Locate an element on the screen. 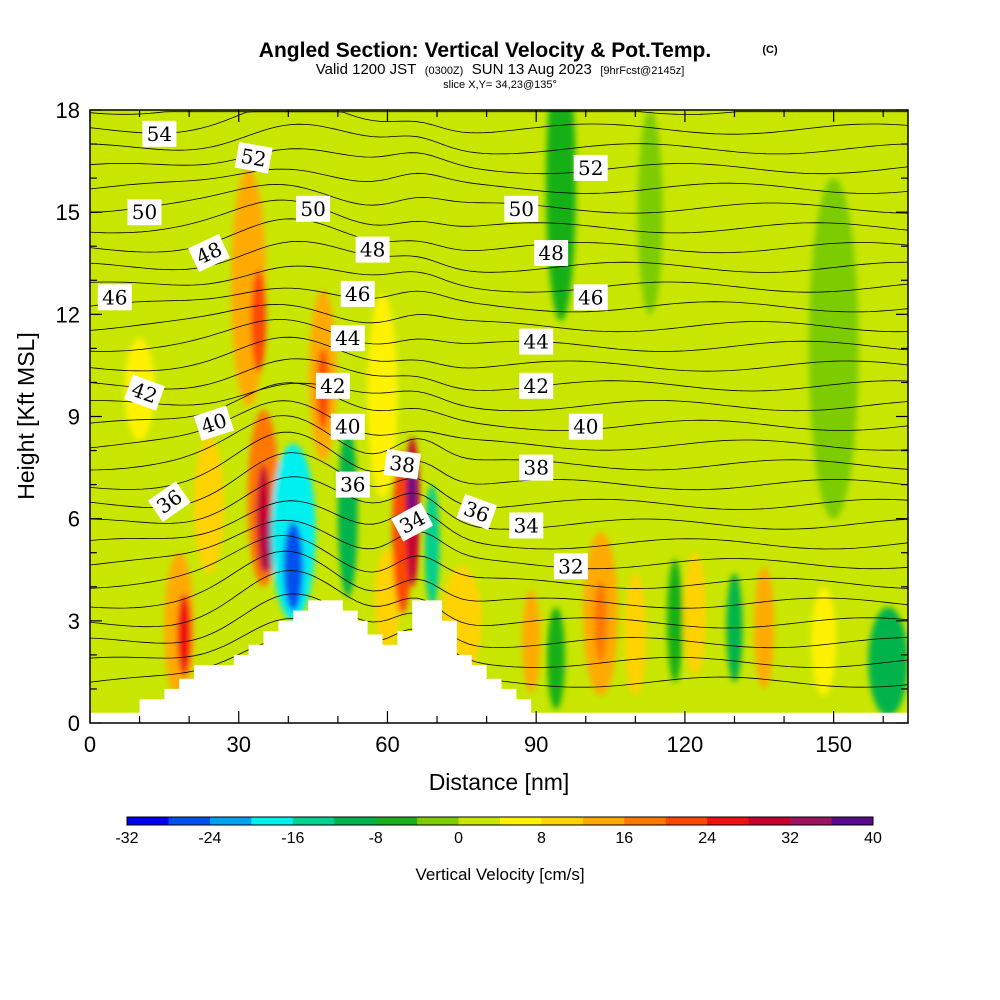  contour-label-23: 36 is located at coordinates (352, 484).